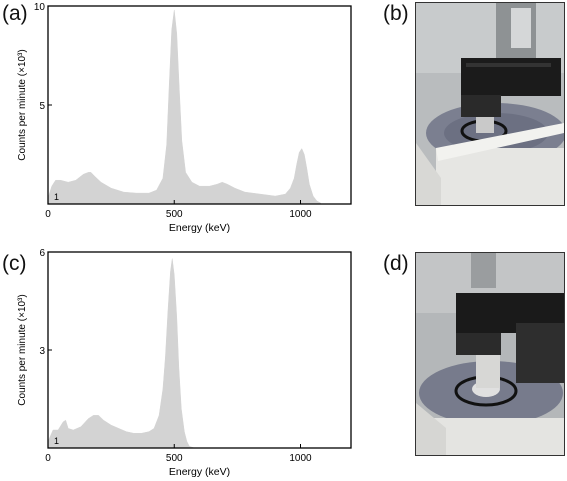  Describe the element at coordinates (40, 7) in the screenshot. I see `y-tick-label: 10` at that location.